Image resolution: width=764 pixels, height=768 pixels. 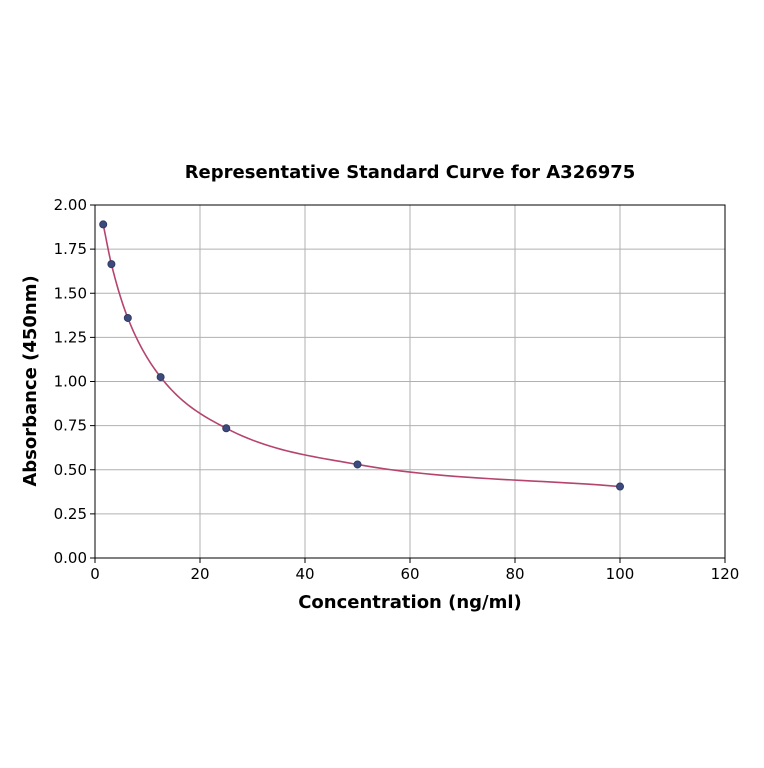 What do you see at coordinates (95, 574) in the screenshot?
I see `x-tick-label: 0` at bounding box center [95, 574].